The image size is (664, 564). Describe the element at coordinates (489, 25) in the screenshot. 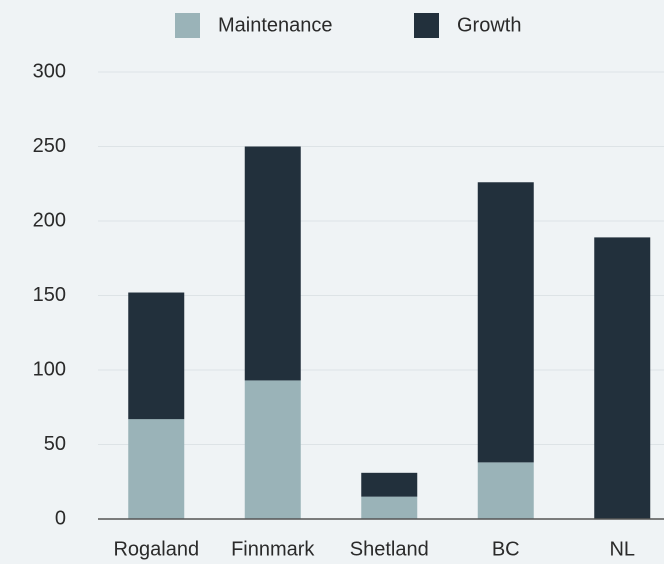

I see `legend-label: Growth` at that location.